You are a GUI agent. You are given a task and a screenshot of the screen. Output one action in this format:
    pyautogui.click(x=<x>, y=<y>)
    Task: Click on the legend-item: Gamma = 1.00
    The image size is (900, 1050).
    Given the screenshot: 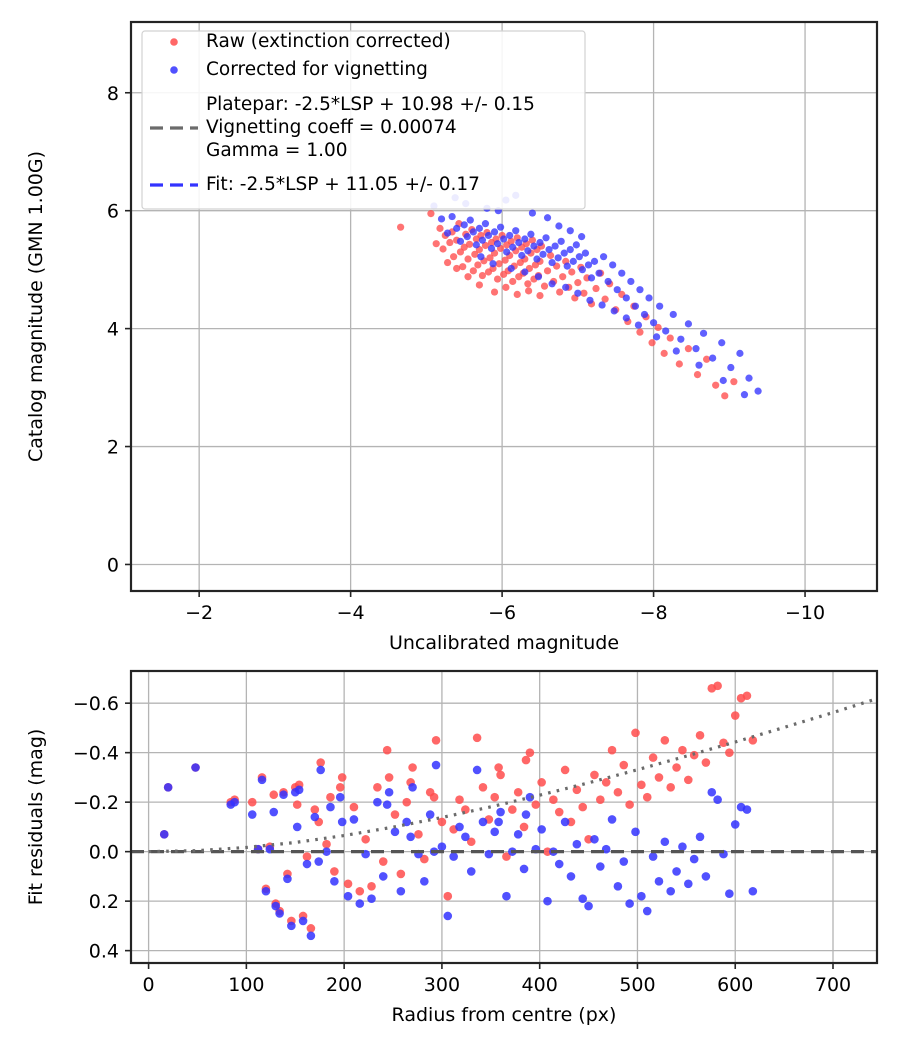 What is the action you would take?
    pyautogui.click(x=277, y=150)
    